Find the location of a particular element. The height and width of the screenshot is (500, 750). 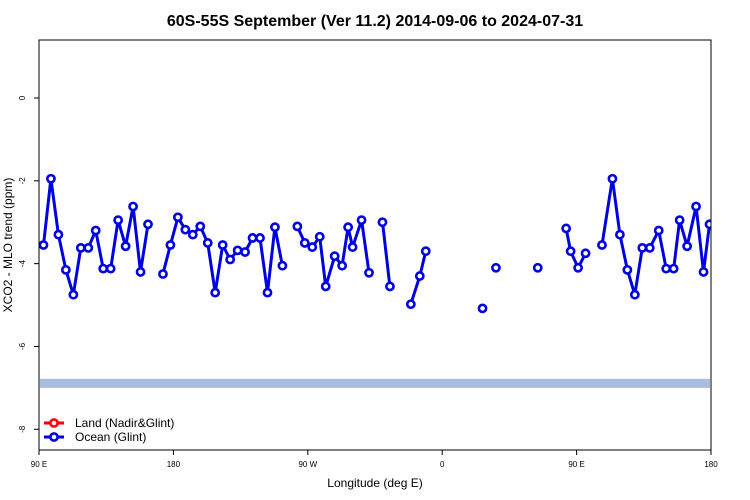

x-axis-label: Longitude (deg E) is located at coordinates (374, 483).